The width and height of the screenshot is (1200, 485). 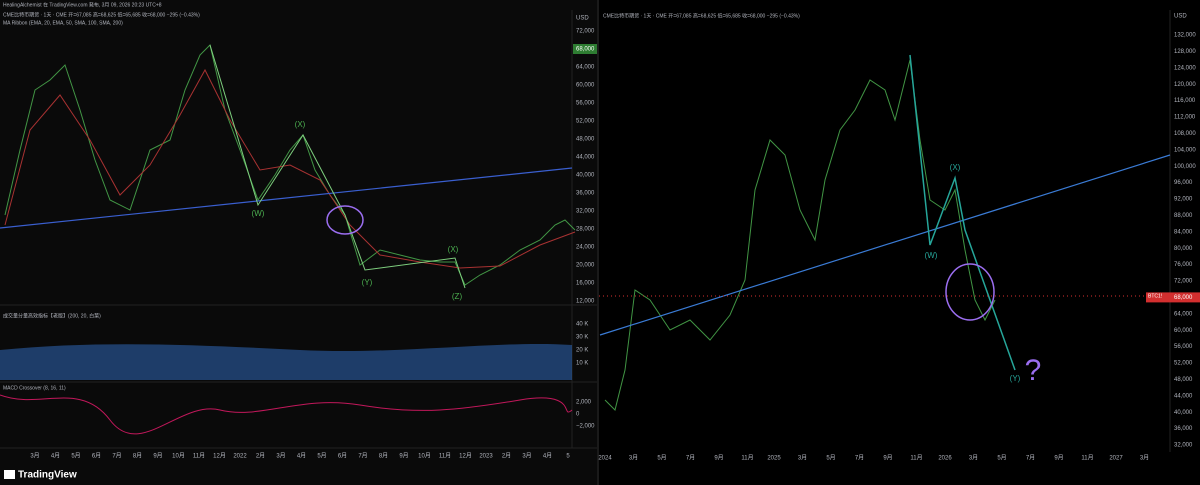 What do you see at coordinates (945, 459) in the screenshot?
I see `time-tick: 2026` at bounding box center [945, 459].